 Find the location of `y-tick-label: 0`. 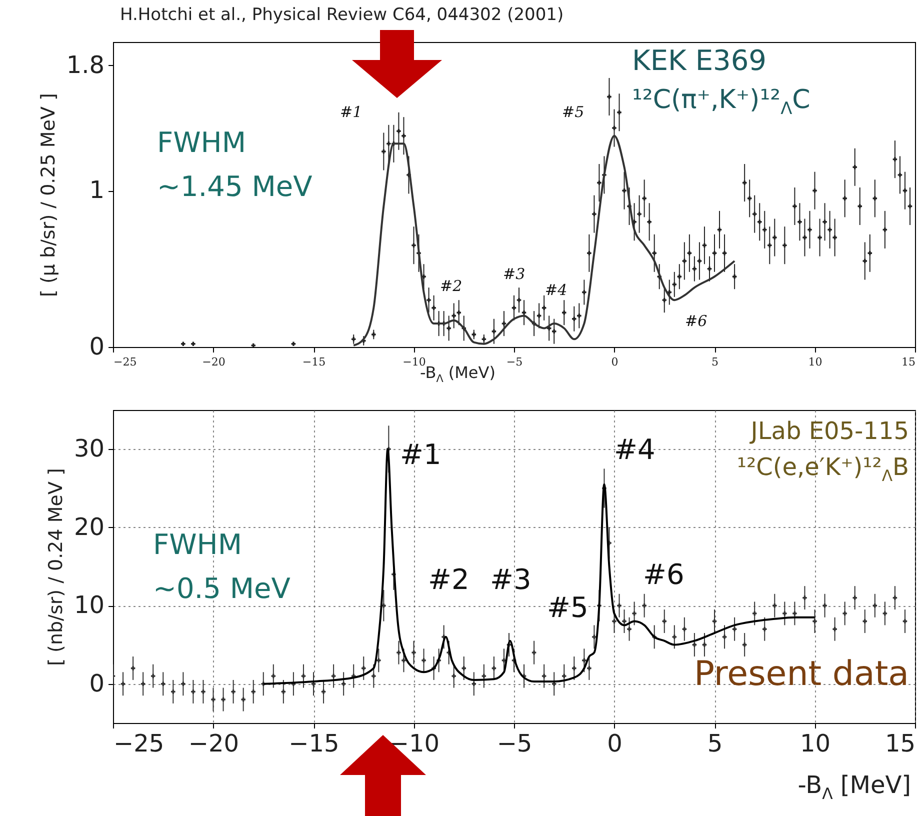

y-tick-label: 0 is located at coordinates (96, 683).